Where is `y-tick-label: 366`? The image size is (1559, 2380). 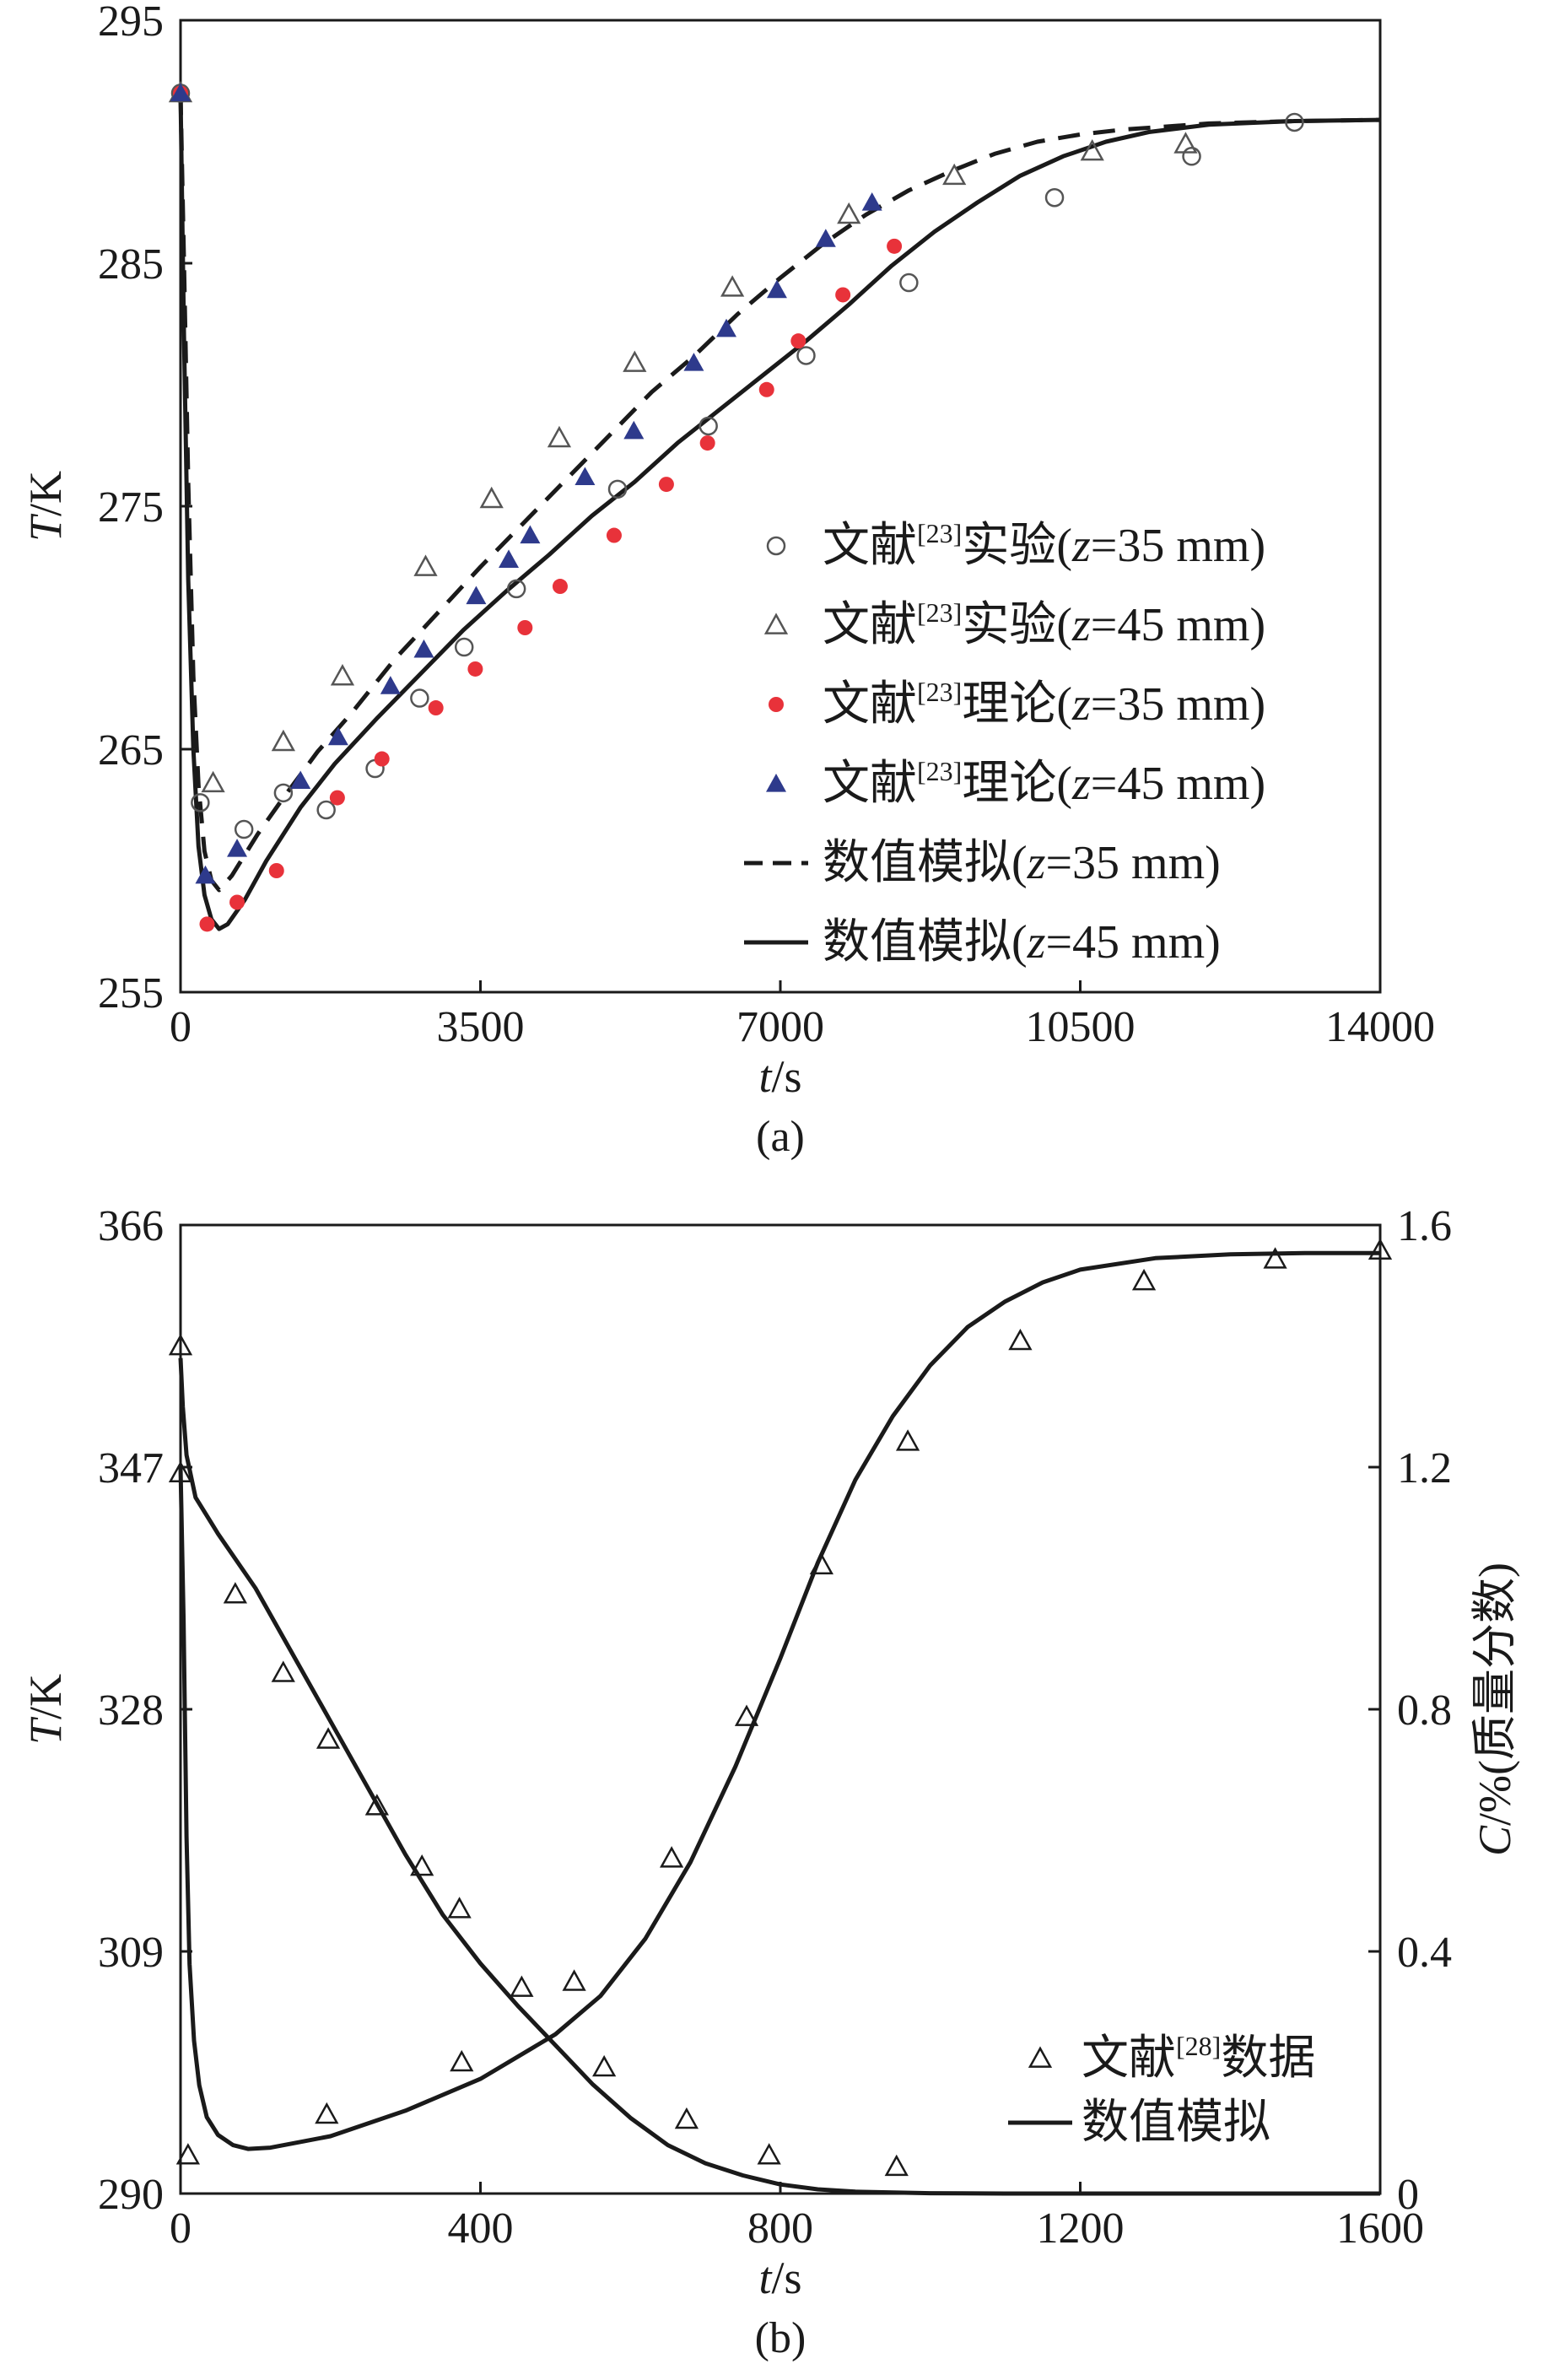 y-tick-label: 366 is located at coordinates (131, 1226).